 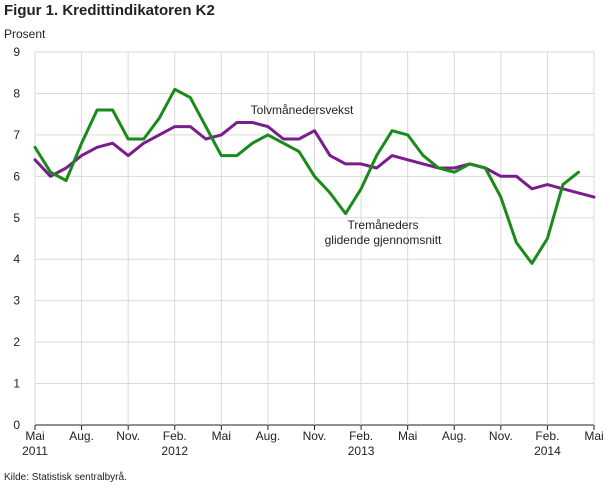 I want to click on series-annotation: glidende gjennomsnitt, so click(x=383, y=240).